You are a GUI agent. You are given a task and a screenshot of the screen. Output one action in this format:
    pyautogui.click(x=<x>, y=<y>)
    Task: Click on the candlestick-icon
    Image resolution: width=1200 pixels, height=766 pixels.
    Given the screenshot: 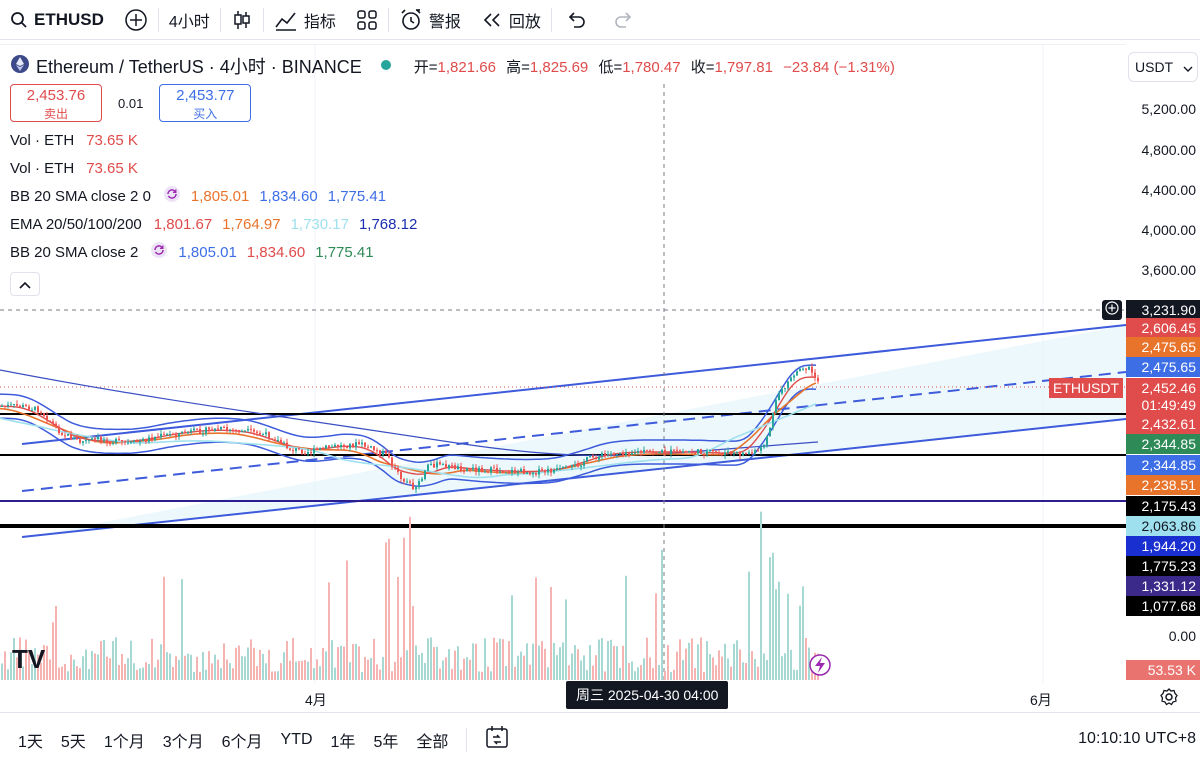 What is the action you would take?
    pyautogui.click(x=242, y=20)
    